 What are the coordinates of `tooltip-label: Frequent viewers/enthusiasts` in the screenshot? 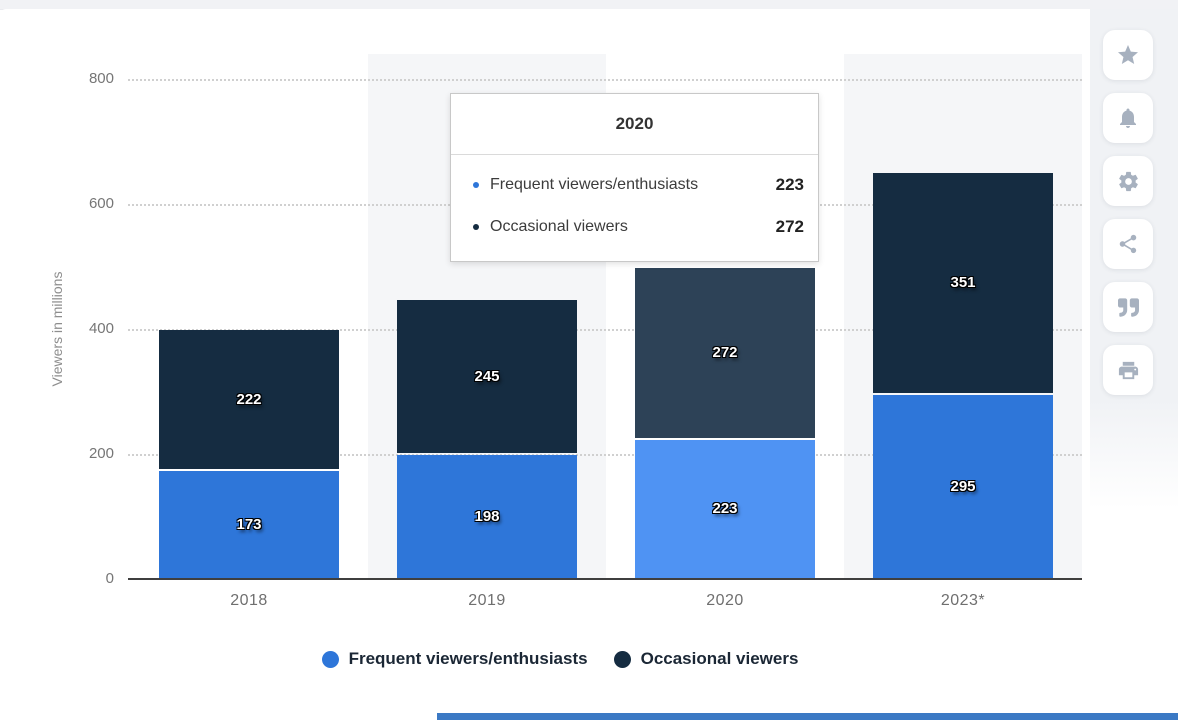 It's located at (594, 184).